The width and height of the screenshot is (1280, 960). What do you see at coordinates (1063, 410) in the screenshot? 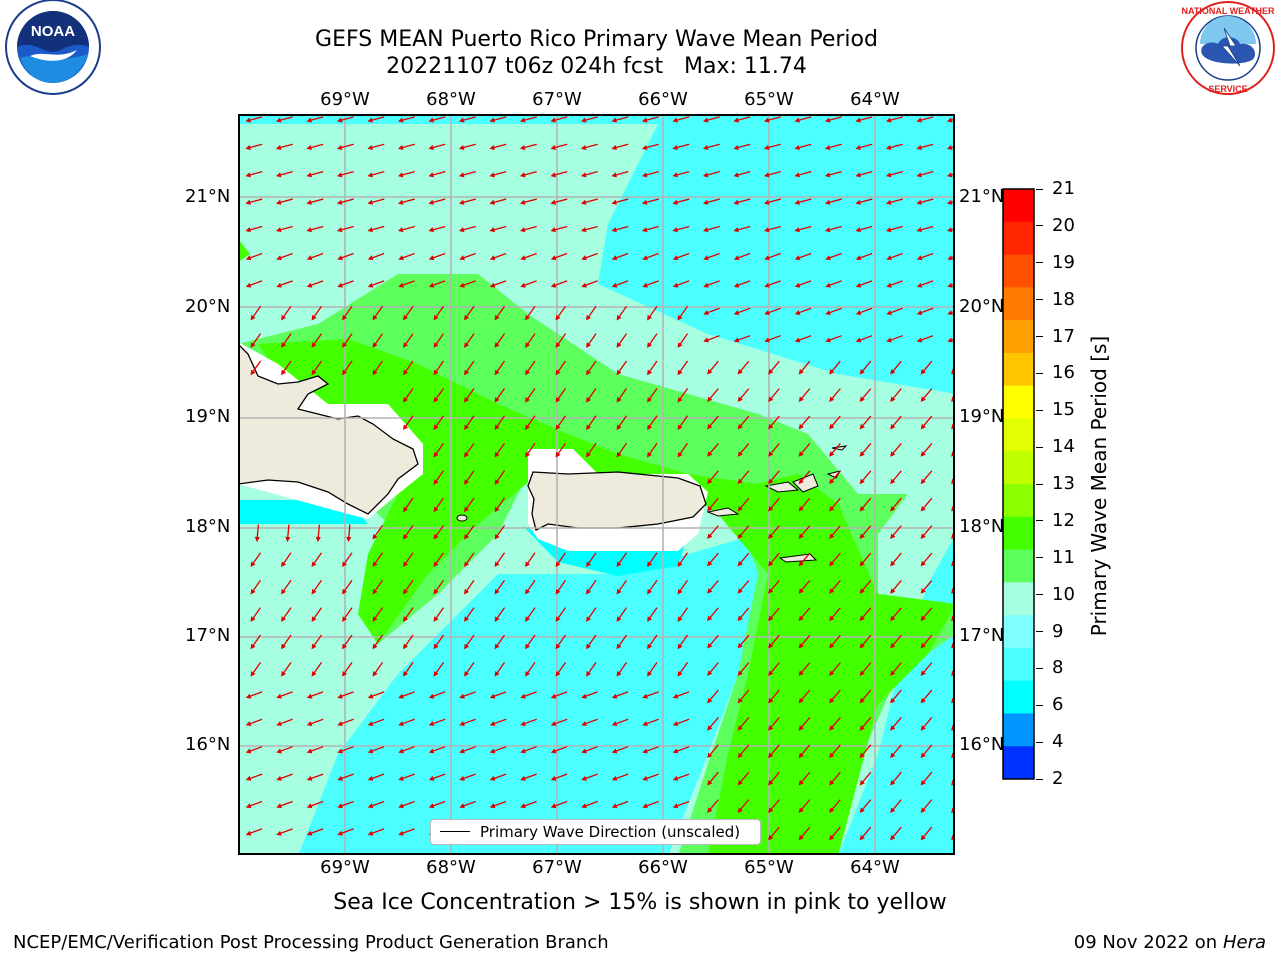
I see `colorbar-tick-label: 15` at bounding box center [1063, 410].